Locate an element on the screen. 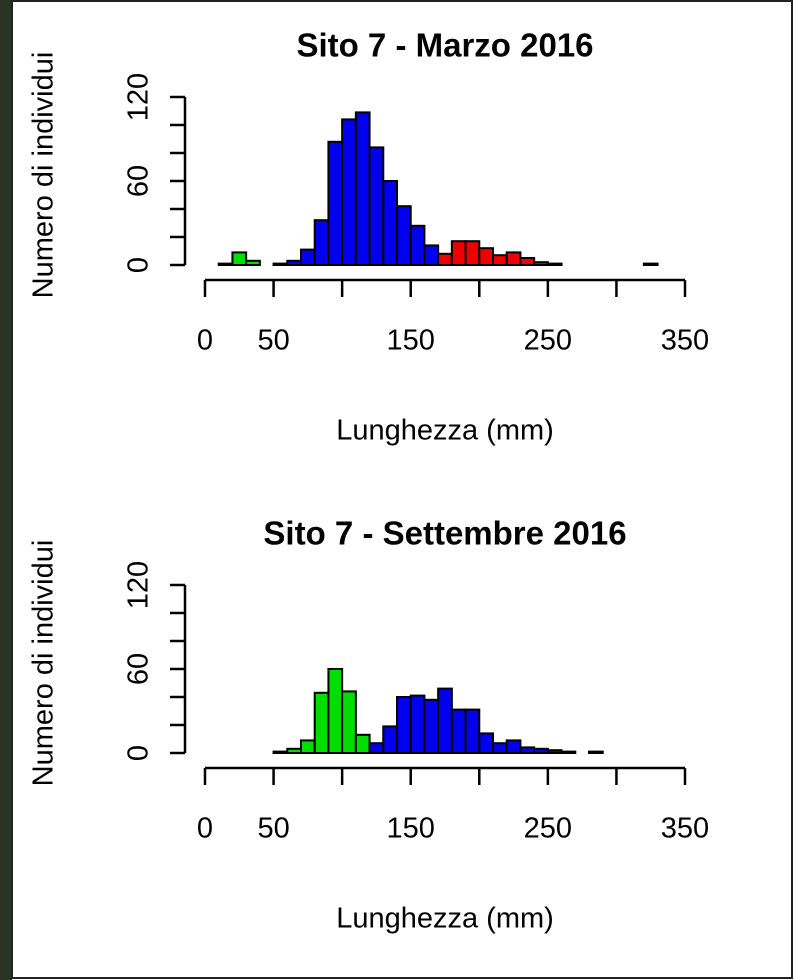 Image resolution: width=794 pixels, height=980 pixels. chart-title: Sito 7 - Marzo 2016 is located at coordinates (444, 45).